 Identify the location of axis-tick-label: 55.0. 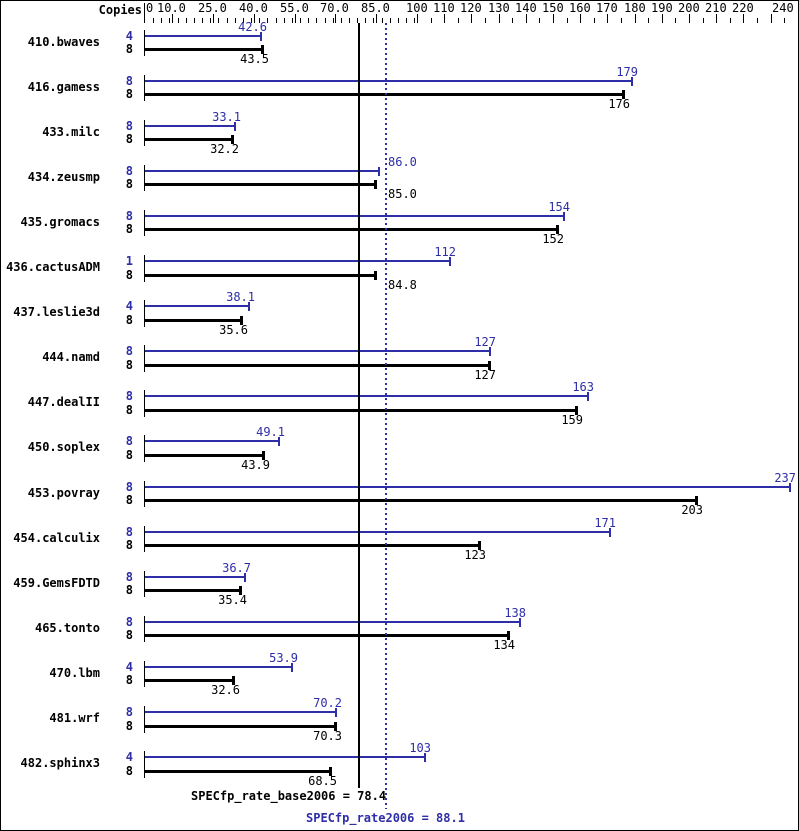
(294, 8).